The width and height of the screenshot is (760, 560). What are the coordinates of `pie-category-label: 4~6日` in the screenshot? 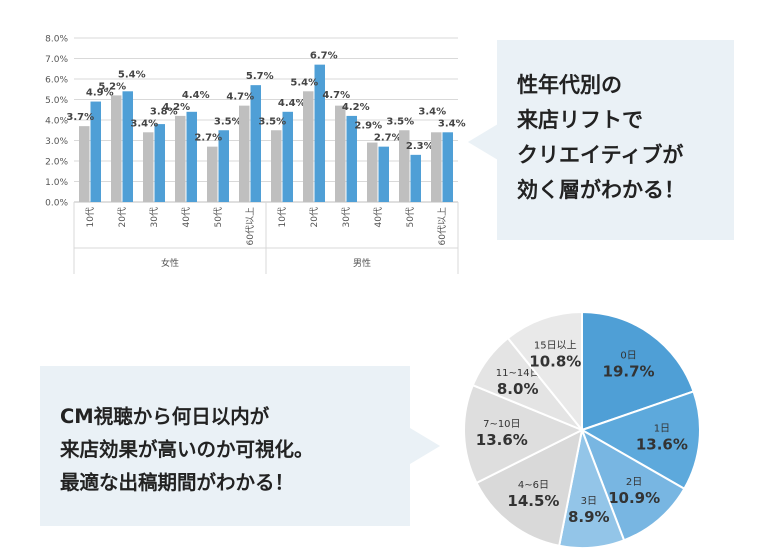 It's located at (533, 485).